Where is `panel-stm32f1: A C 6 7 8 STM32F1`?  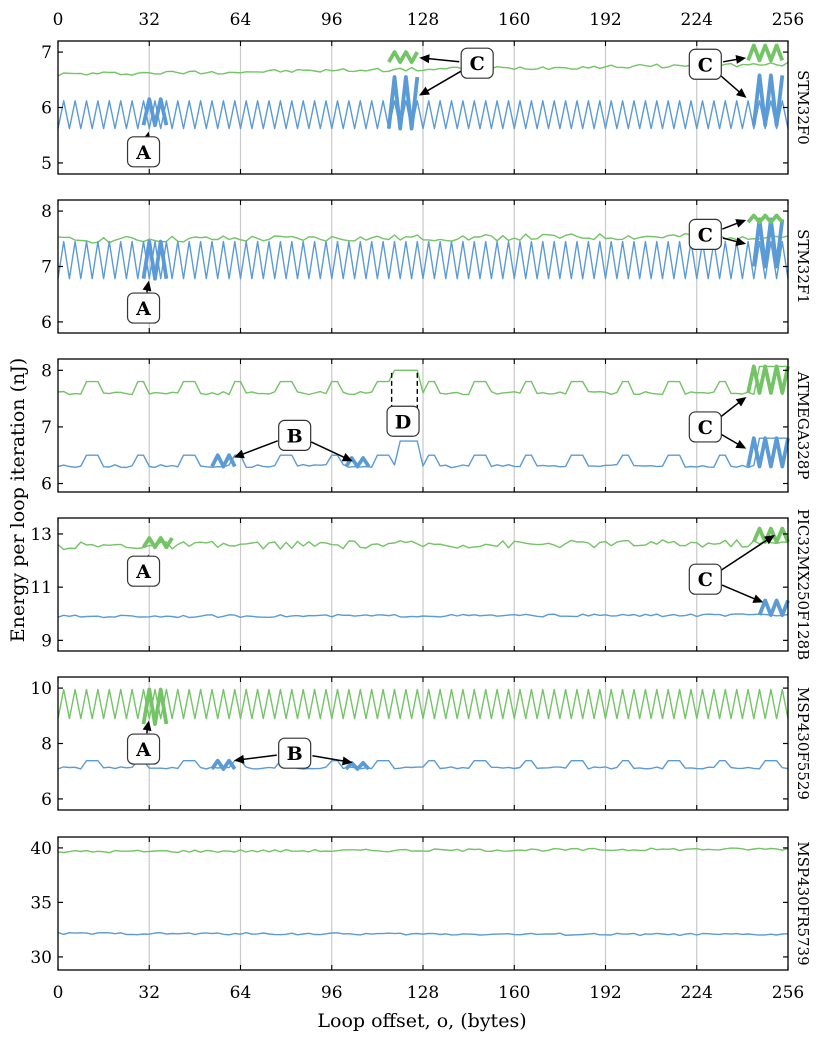
panel-stm32f1: A C 6 7 8 STM32F1 is located at coordinates (426, 266).